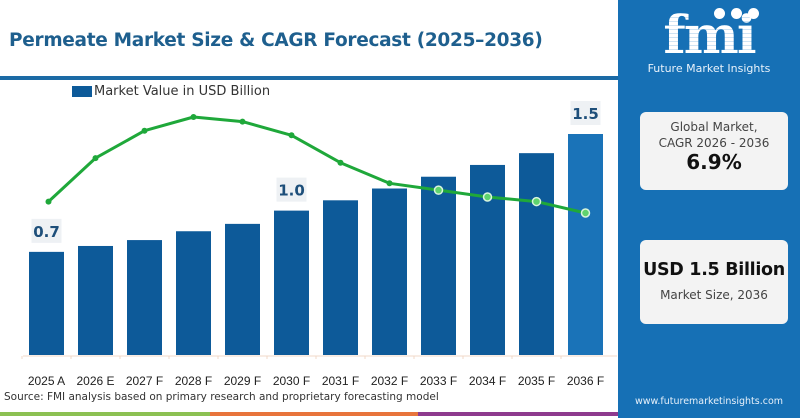 The image size is (800, 418). I want to click on market-size-value: USD 1.5 Billion, so click(714, 270).